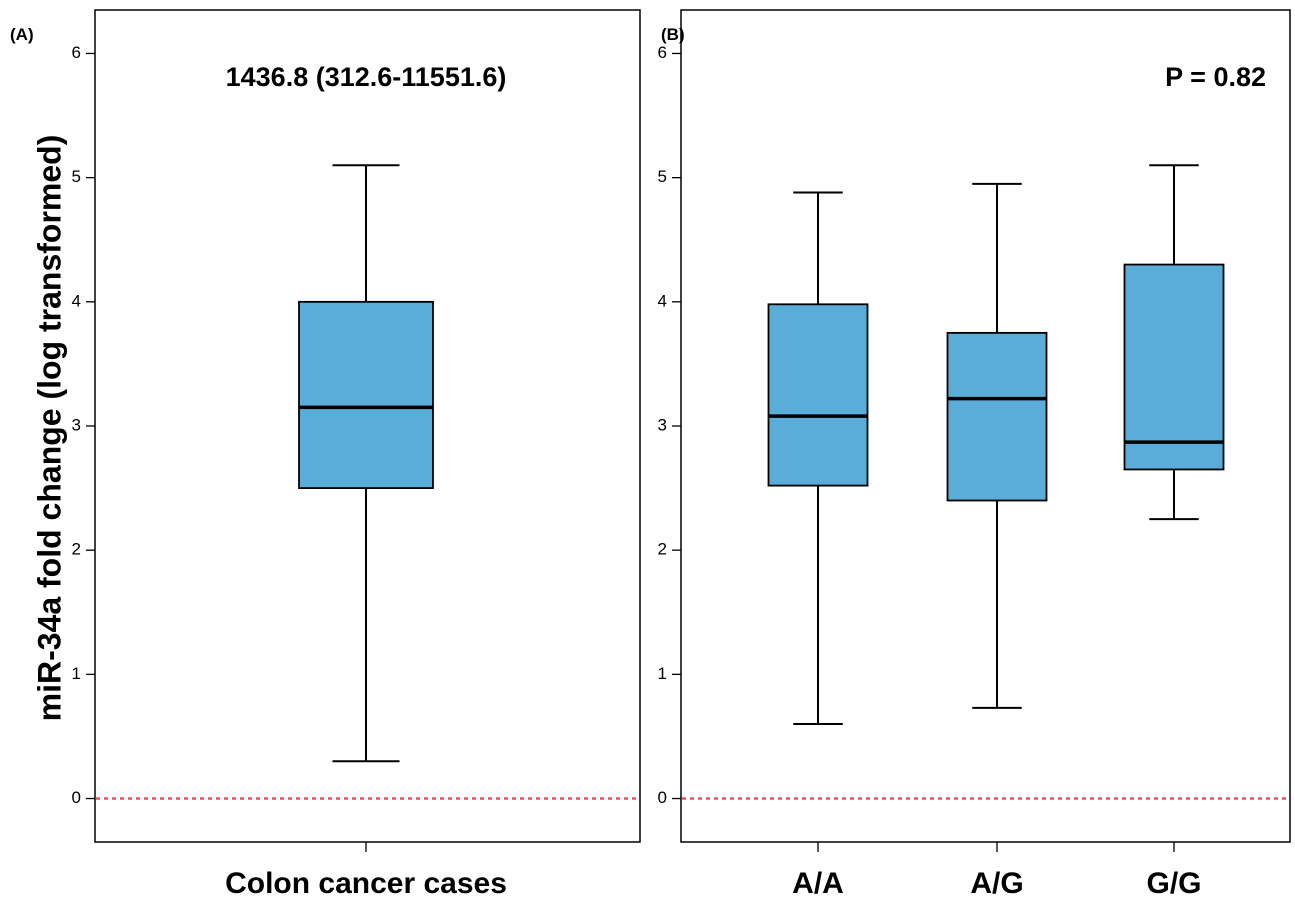  Describe the element at coordinates (1215, 77) in the screenshot. I see `chart-annotation: P = 0.82` at that location.